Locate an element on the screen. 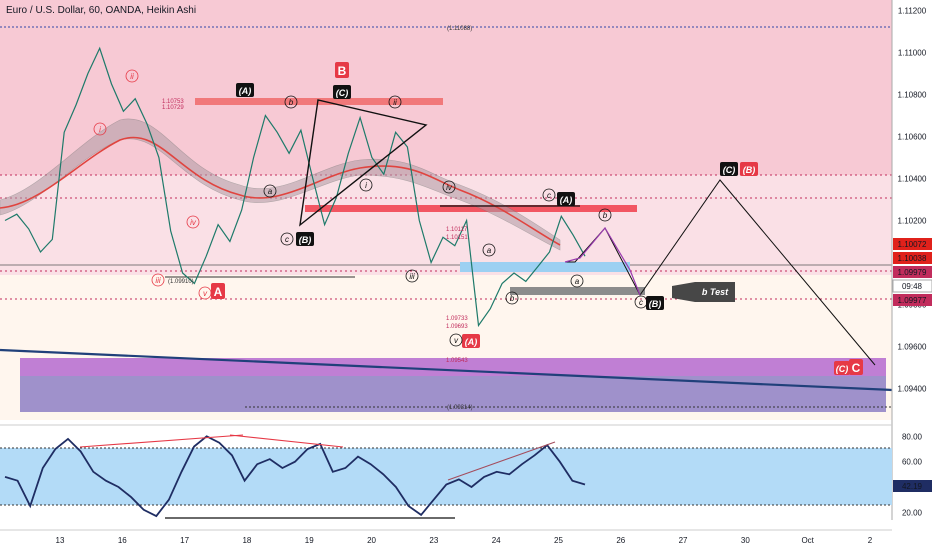 The image size is (932, 550). x-tick-label: 17 is located at coordinates (184, 540).